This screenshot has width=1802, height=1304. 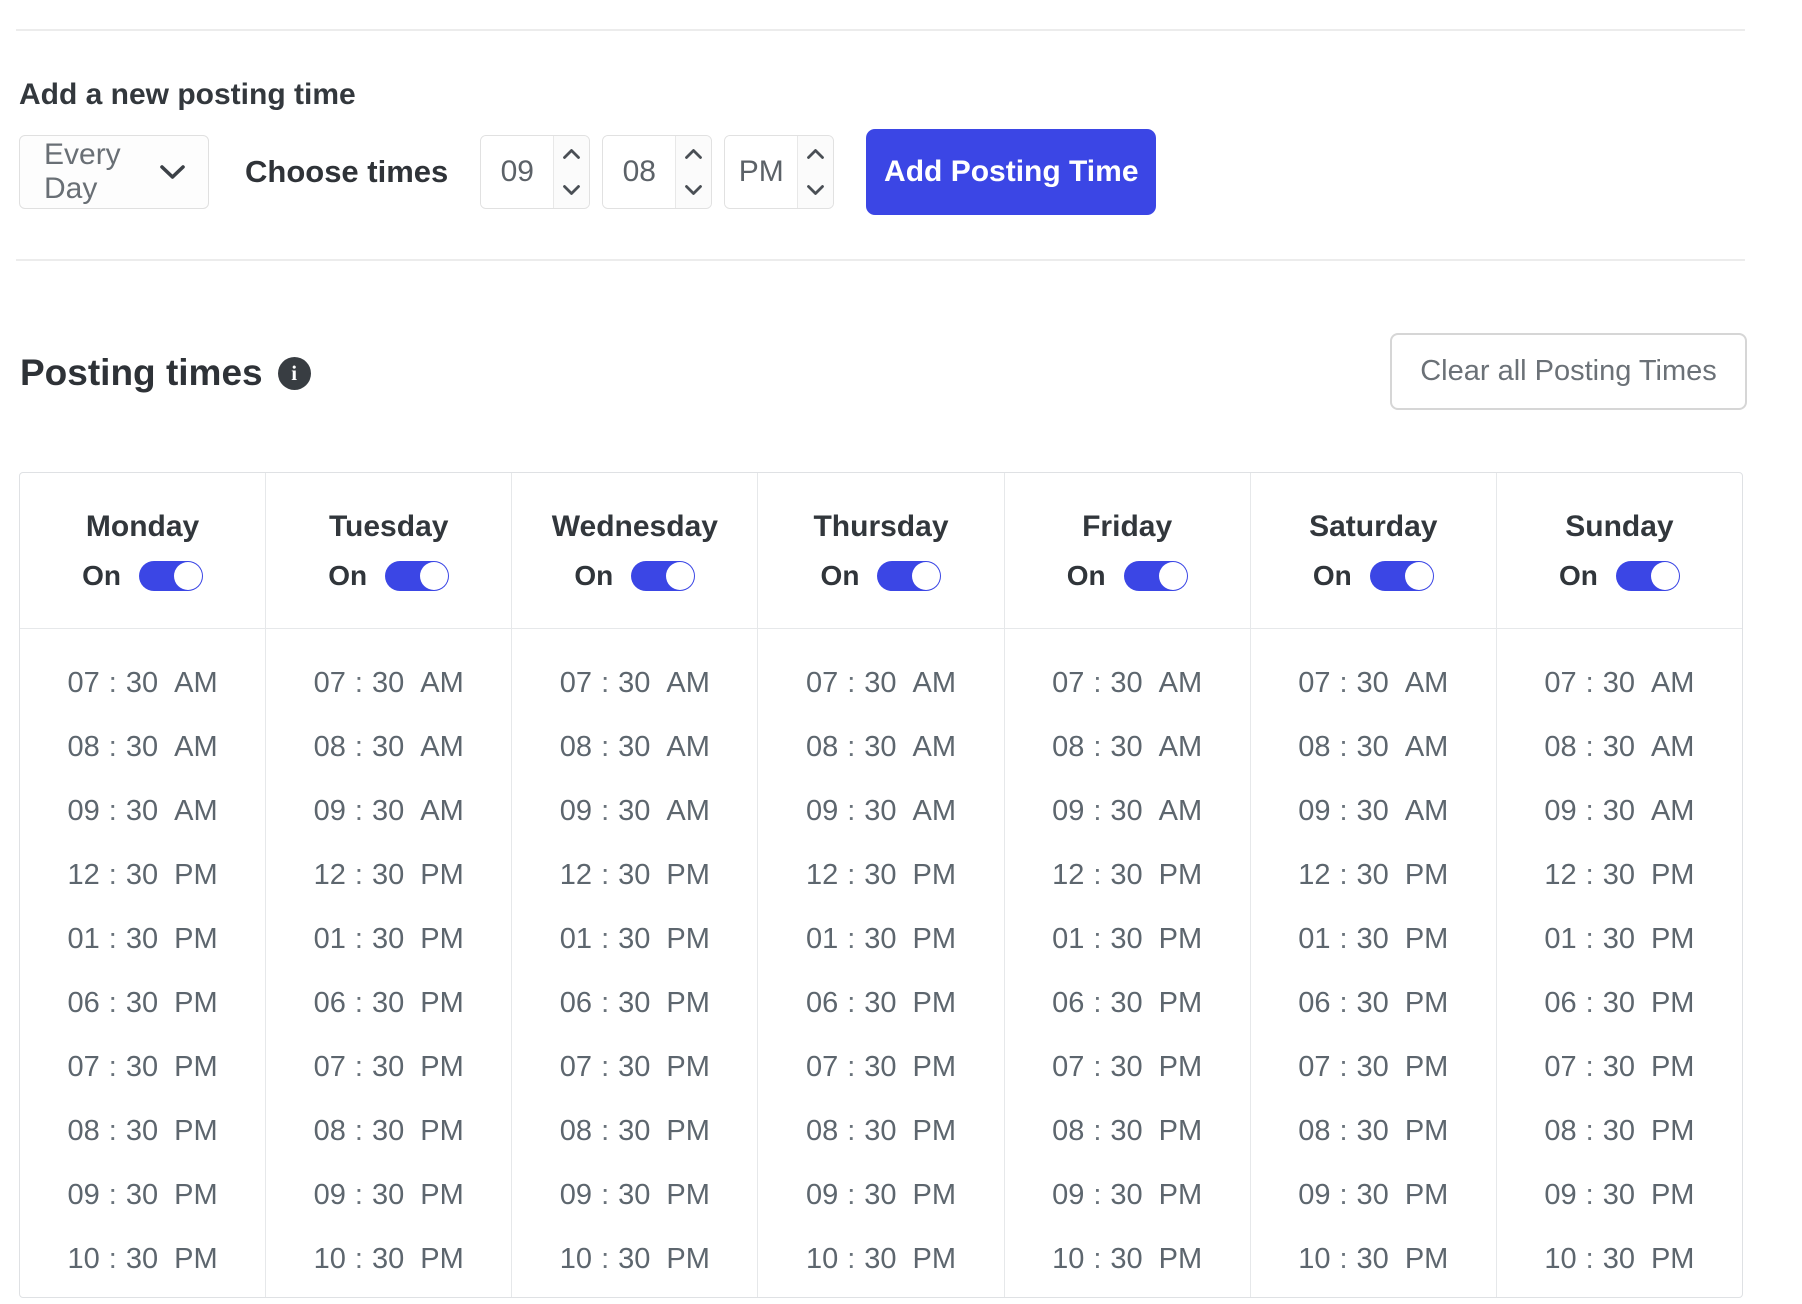 What do you see at coordinates (815, 190) in the screenshot?
I see `period-decrement-button` at bounding box center [815, 190].